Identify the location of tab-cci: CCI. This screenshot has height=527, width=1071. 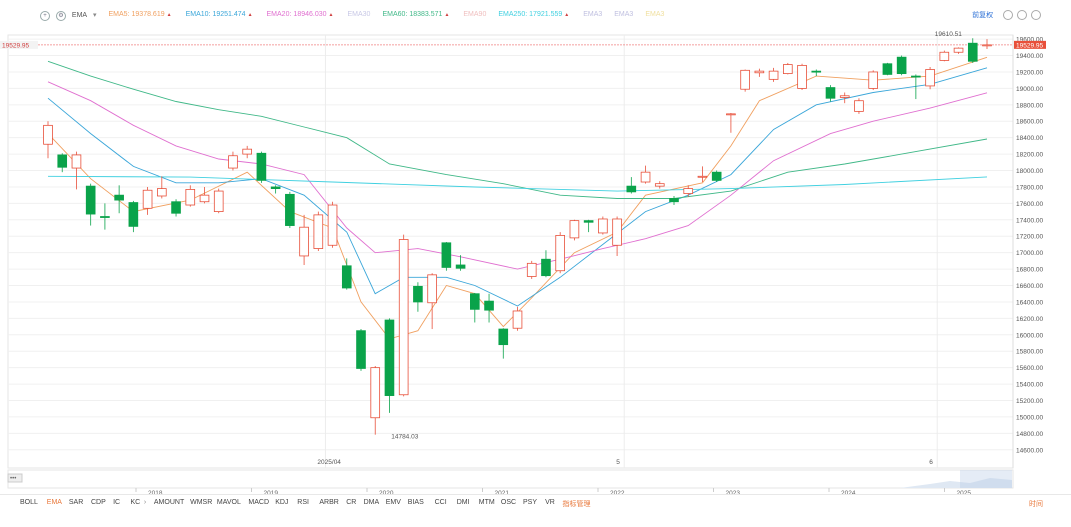
(440, 502).